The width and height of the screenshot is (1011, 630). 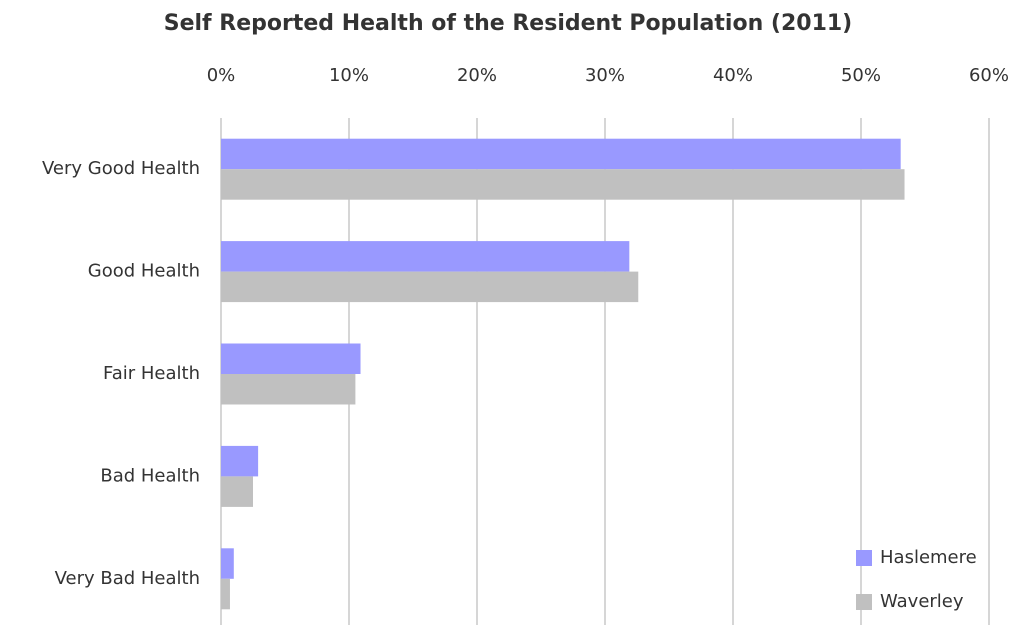 I want to click on x-tick-label: 0%, so click(x=221, y=75).